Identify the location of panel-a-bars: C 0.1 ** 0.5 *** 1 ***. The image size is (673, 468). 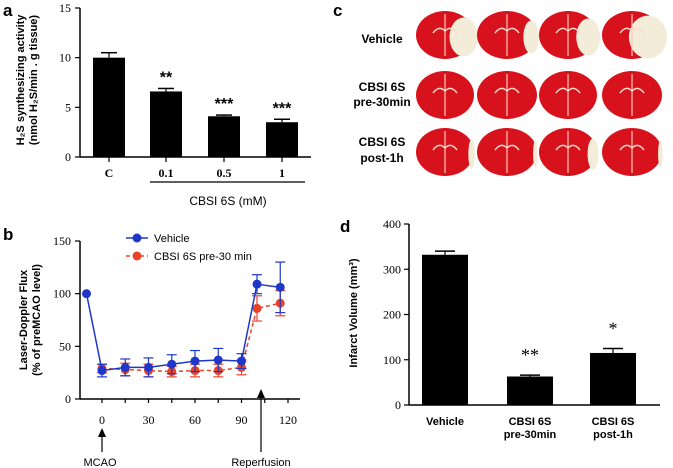
(195, 115).